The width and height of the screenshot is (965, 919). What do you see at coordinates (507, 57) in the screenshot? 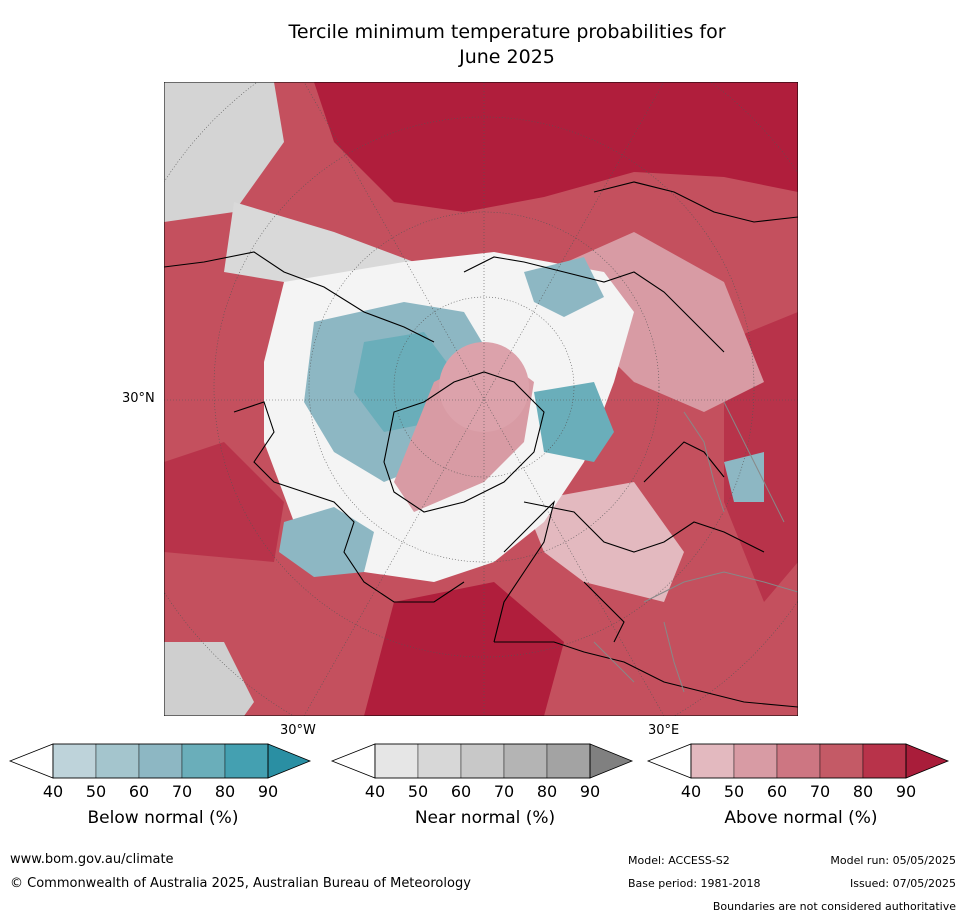
I see `title-line-2: June 2025` at bounding box center [507, 57].